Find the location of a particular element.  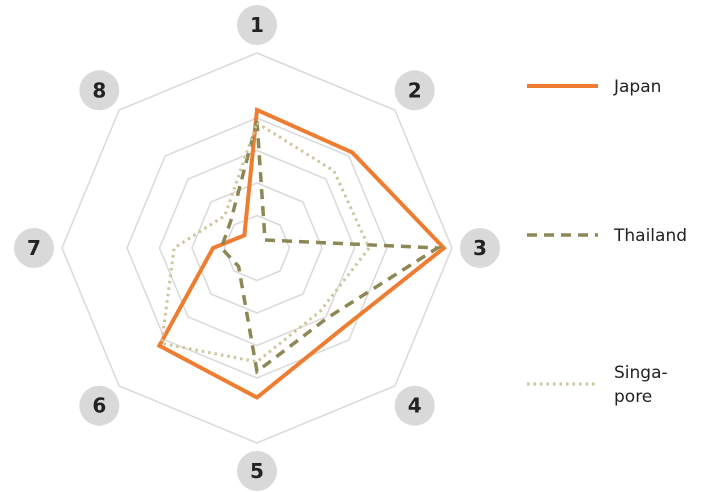

axis-label-6: 6 is located at coordinates (99, 405).